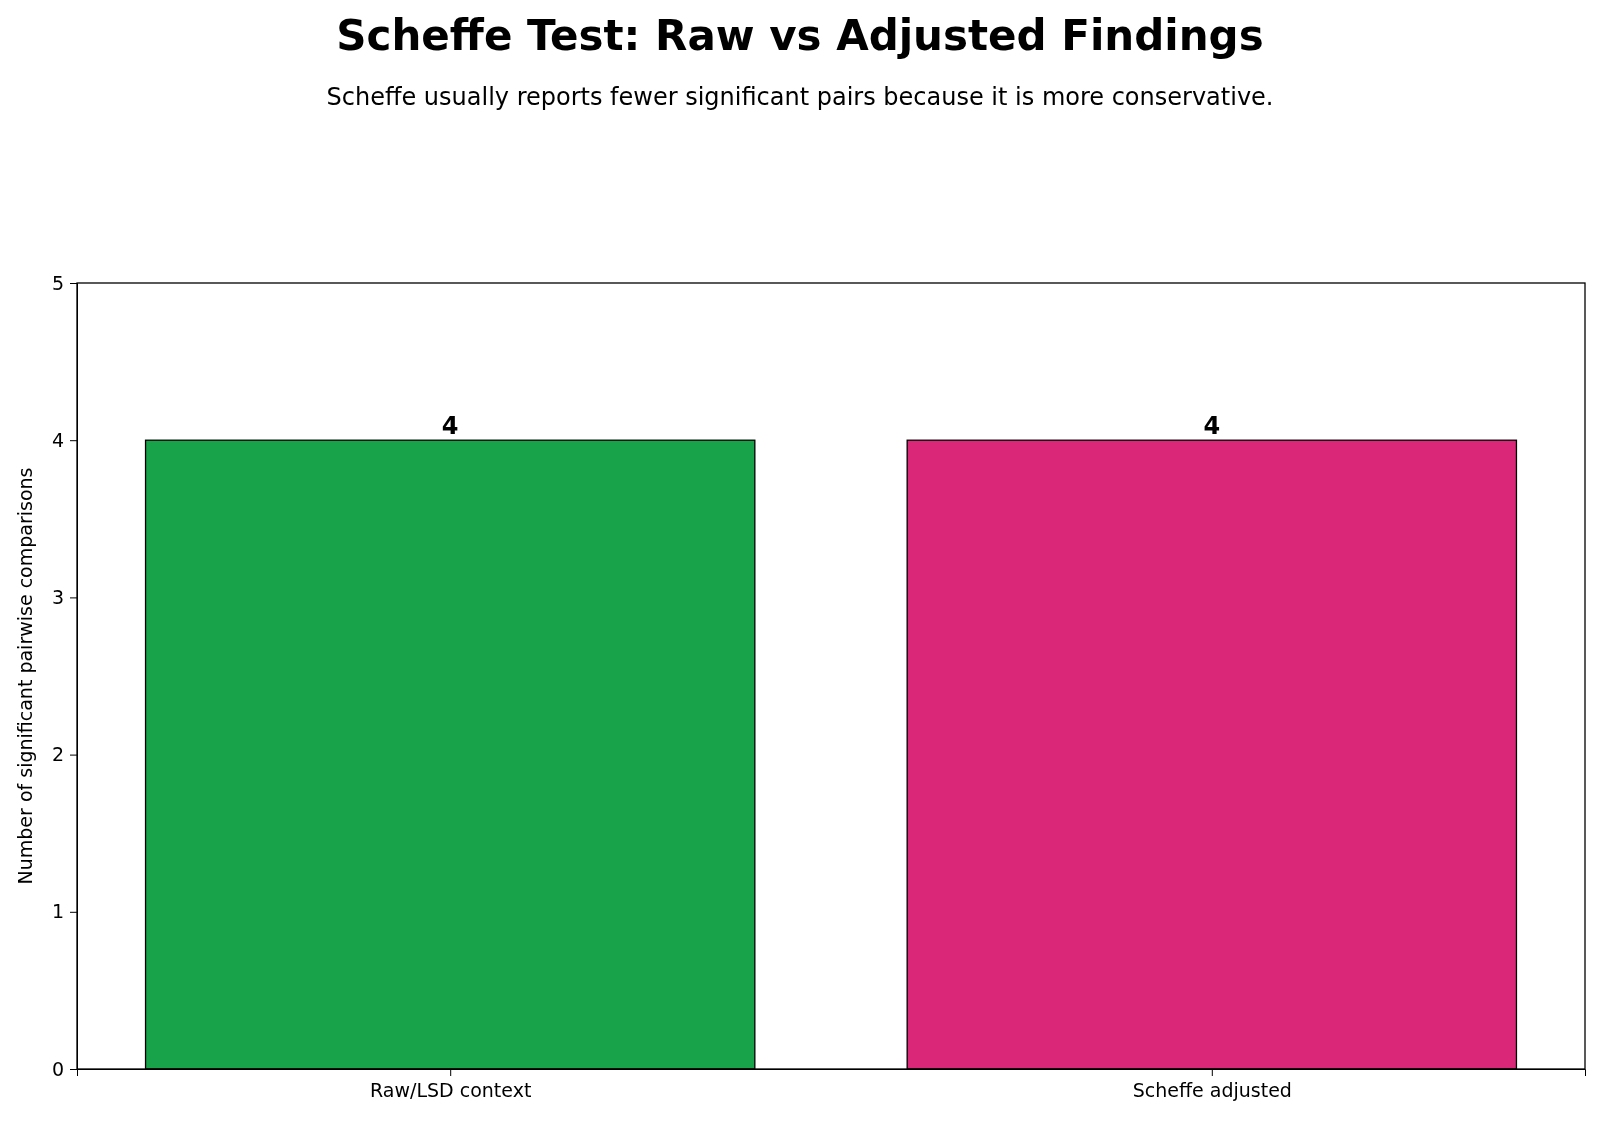  What do you see at coordinates (800, 97) in the screenshot?
I see `chart-subtitle: Scheffe usually reports fewer significant pairs because it is more conservative.` at bounding box center [800, 97].